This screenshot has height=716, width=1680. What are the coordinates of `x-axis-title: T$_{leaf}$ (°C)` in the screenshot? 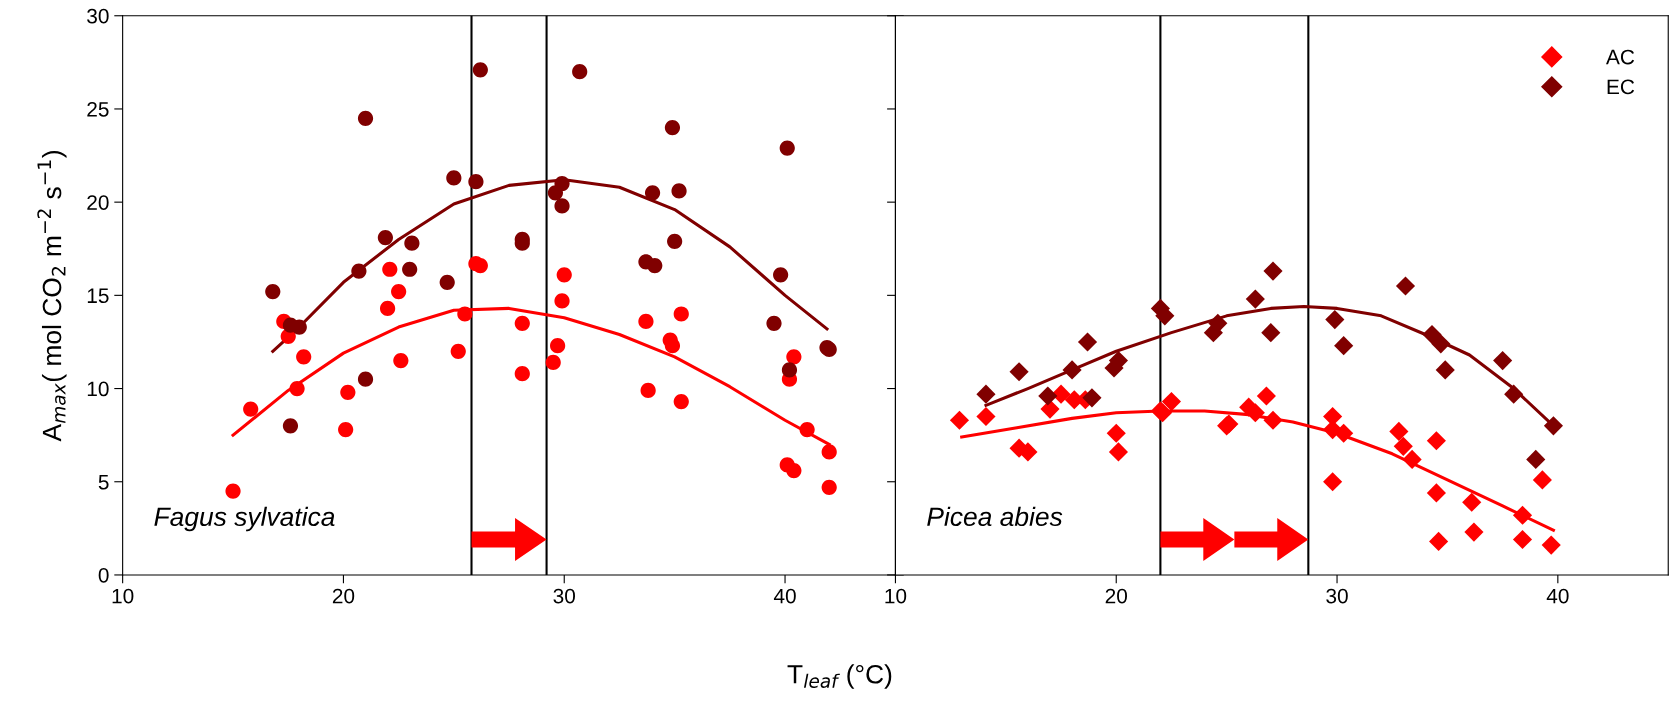 It's located at (839, 676).